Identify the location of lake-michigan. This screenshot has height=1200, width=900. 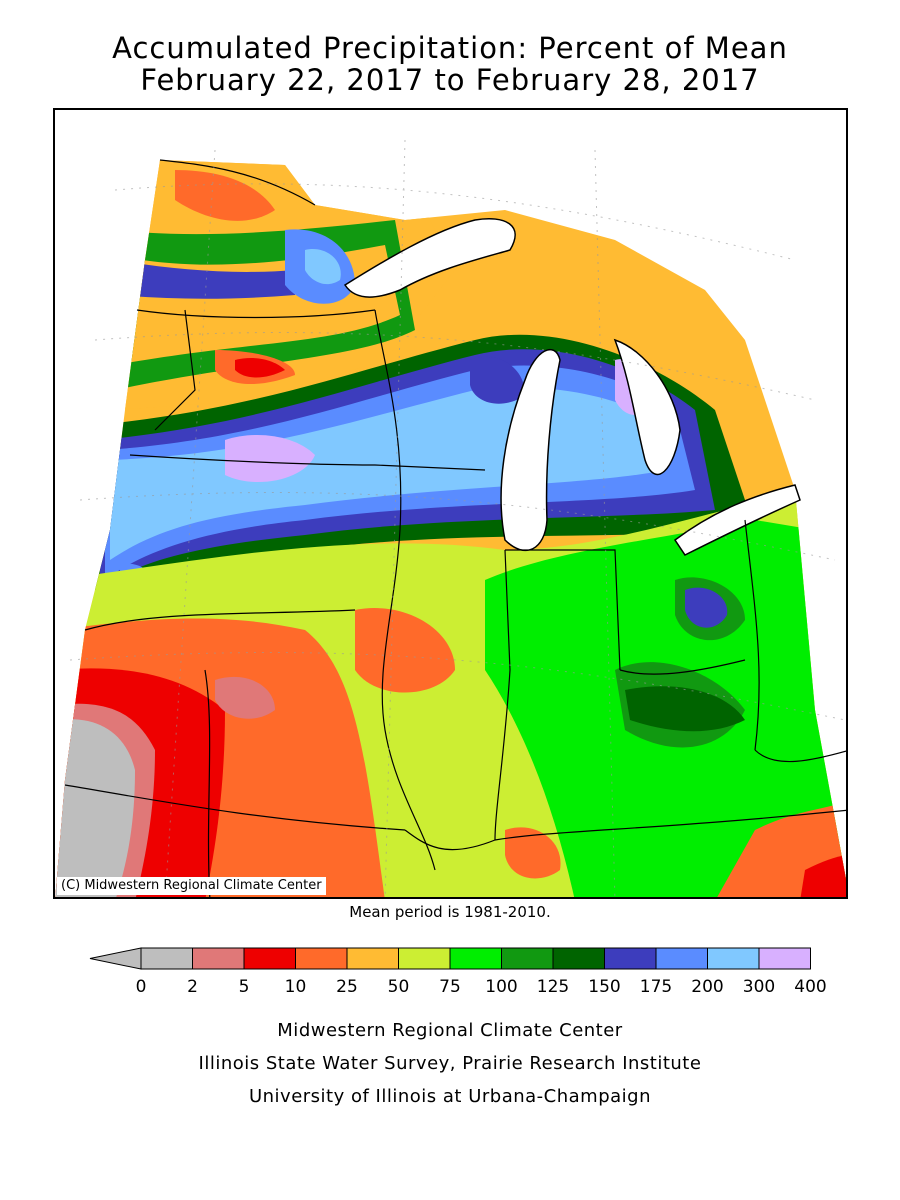
(530, 450).